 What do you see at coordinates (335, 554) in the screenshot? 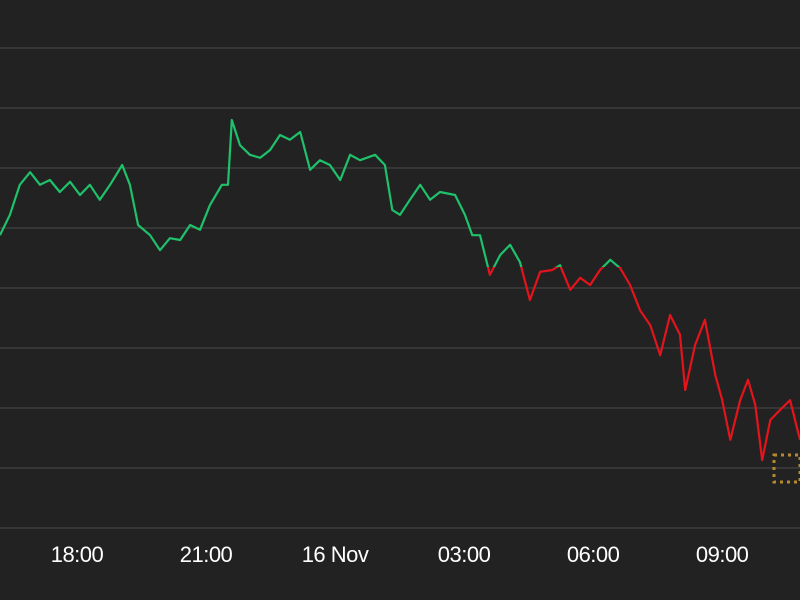
I see `x-tick-label: 16 Nov` at bounding box center [335, 554].